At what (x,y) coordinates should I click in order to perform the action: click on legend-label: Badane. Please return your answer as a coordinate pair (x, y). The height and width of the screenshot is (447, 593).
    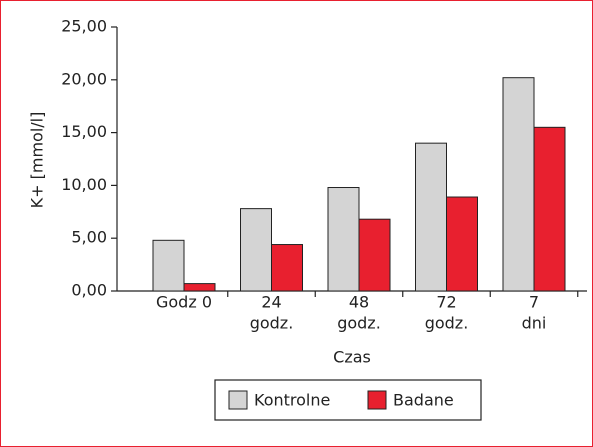
    Looking at the image, I should click on (423, 400).